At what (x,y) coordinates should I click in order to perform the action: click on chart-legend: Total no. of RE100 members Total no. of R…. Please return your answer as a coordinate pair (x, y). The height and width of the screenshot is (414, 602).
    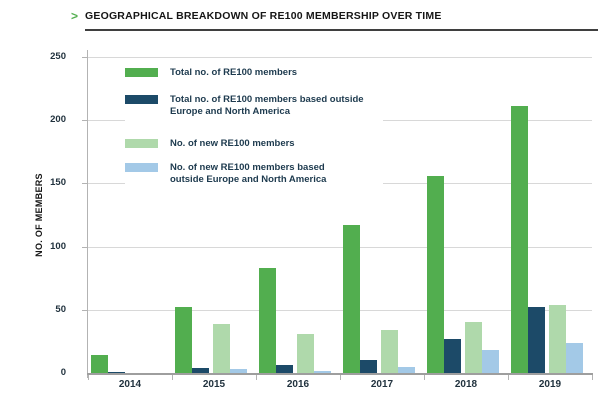
    Looking at the image, I should click on (254, 128).